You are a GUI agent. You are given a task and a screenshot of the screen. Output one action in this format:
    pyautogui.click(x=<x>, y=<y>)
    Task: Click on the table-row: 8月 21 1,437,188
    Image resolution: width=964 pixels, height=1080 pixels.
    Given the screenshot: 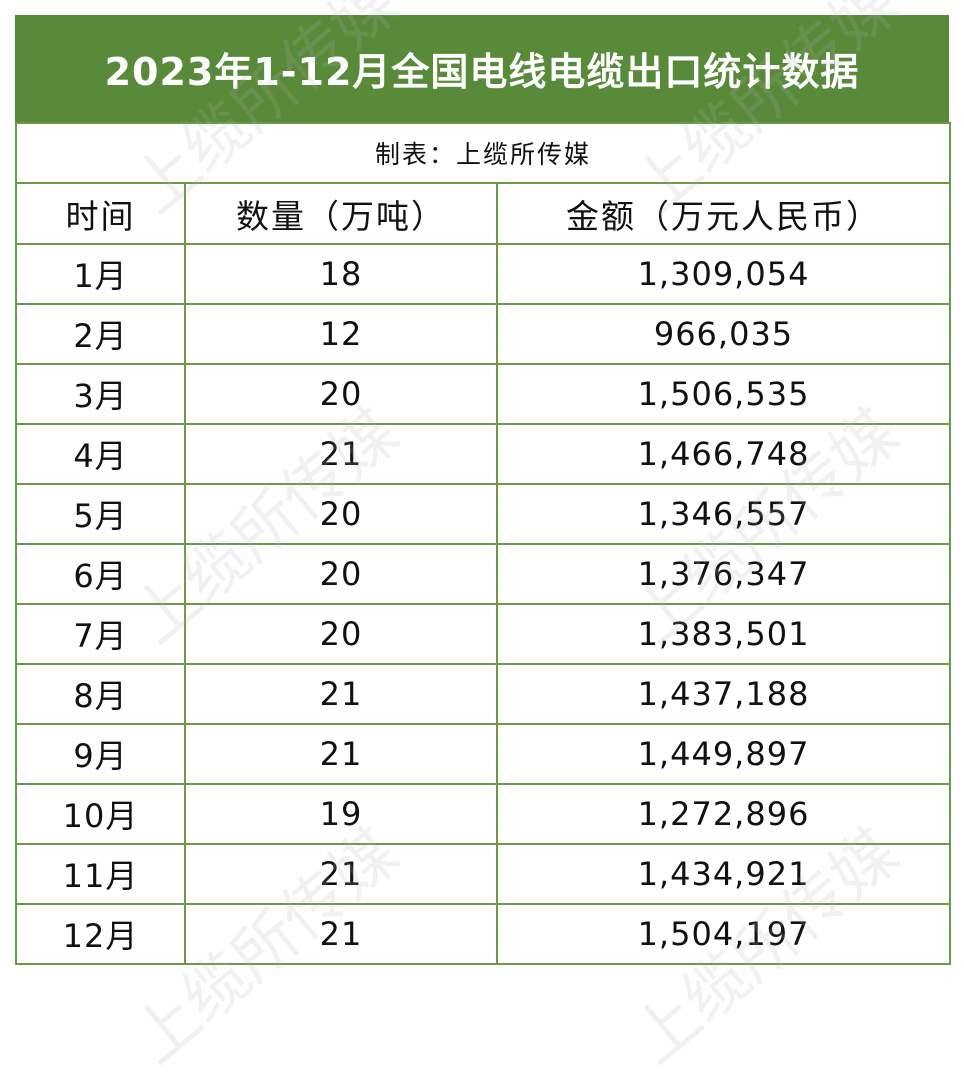 What is the action you would take?
    pyautogui.click(x=483, y=694)
    